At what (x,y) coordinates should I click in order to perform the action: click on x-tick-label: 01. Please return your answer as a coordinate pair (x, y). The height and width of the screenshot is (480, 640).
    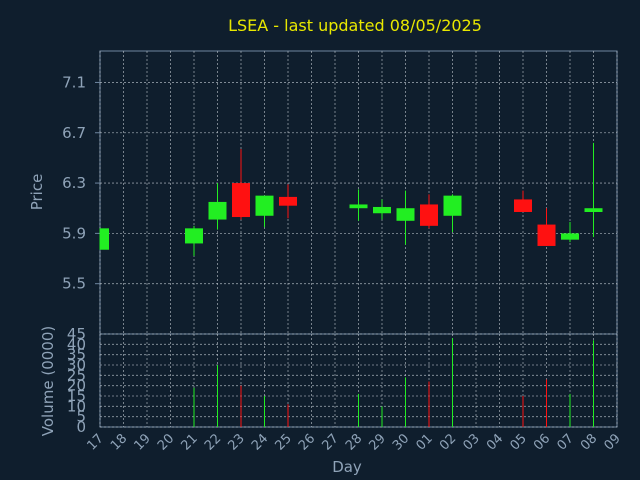
    Looking at the image, I should click on (425, 442).